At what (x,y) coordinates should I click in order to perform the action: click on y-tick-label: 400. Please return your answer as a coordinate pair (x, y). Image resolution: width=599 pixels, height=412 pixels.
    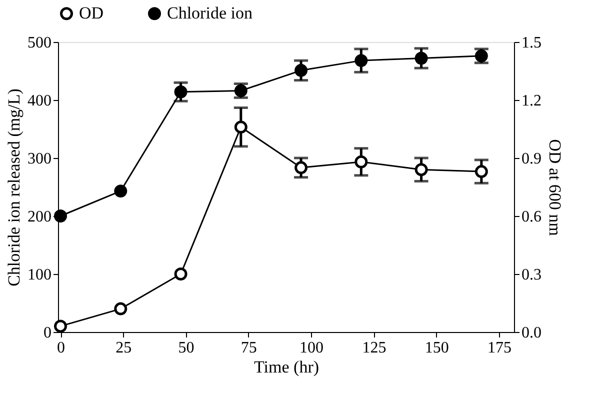
    Looking at the image, I should click on (40, 101).